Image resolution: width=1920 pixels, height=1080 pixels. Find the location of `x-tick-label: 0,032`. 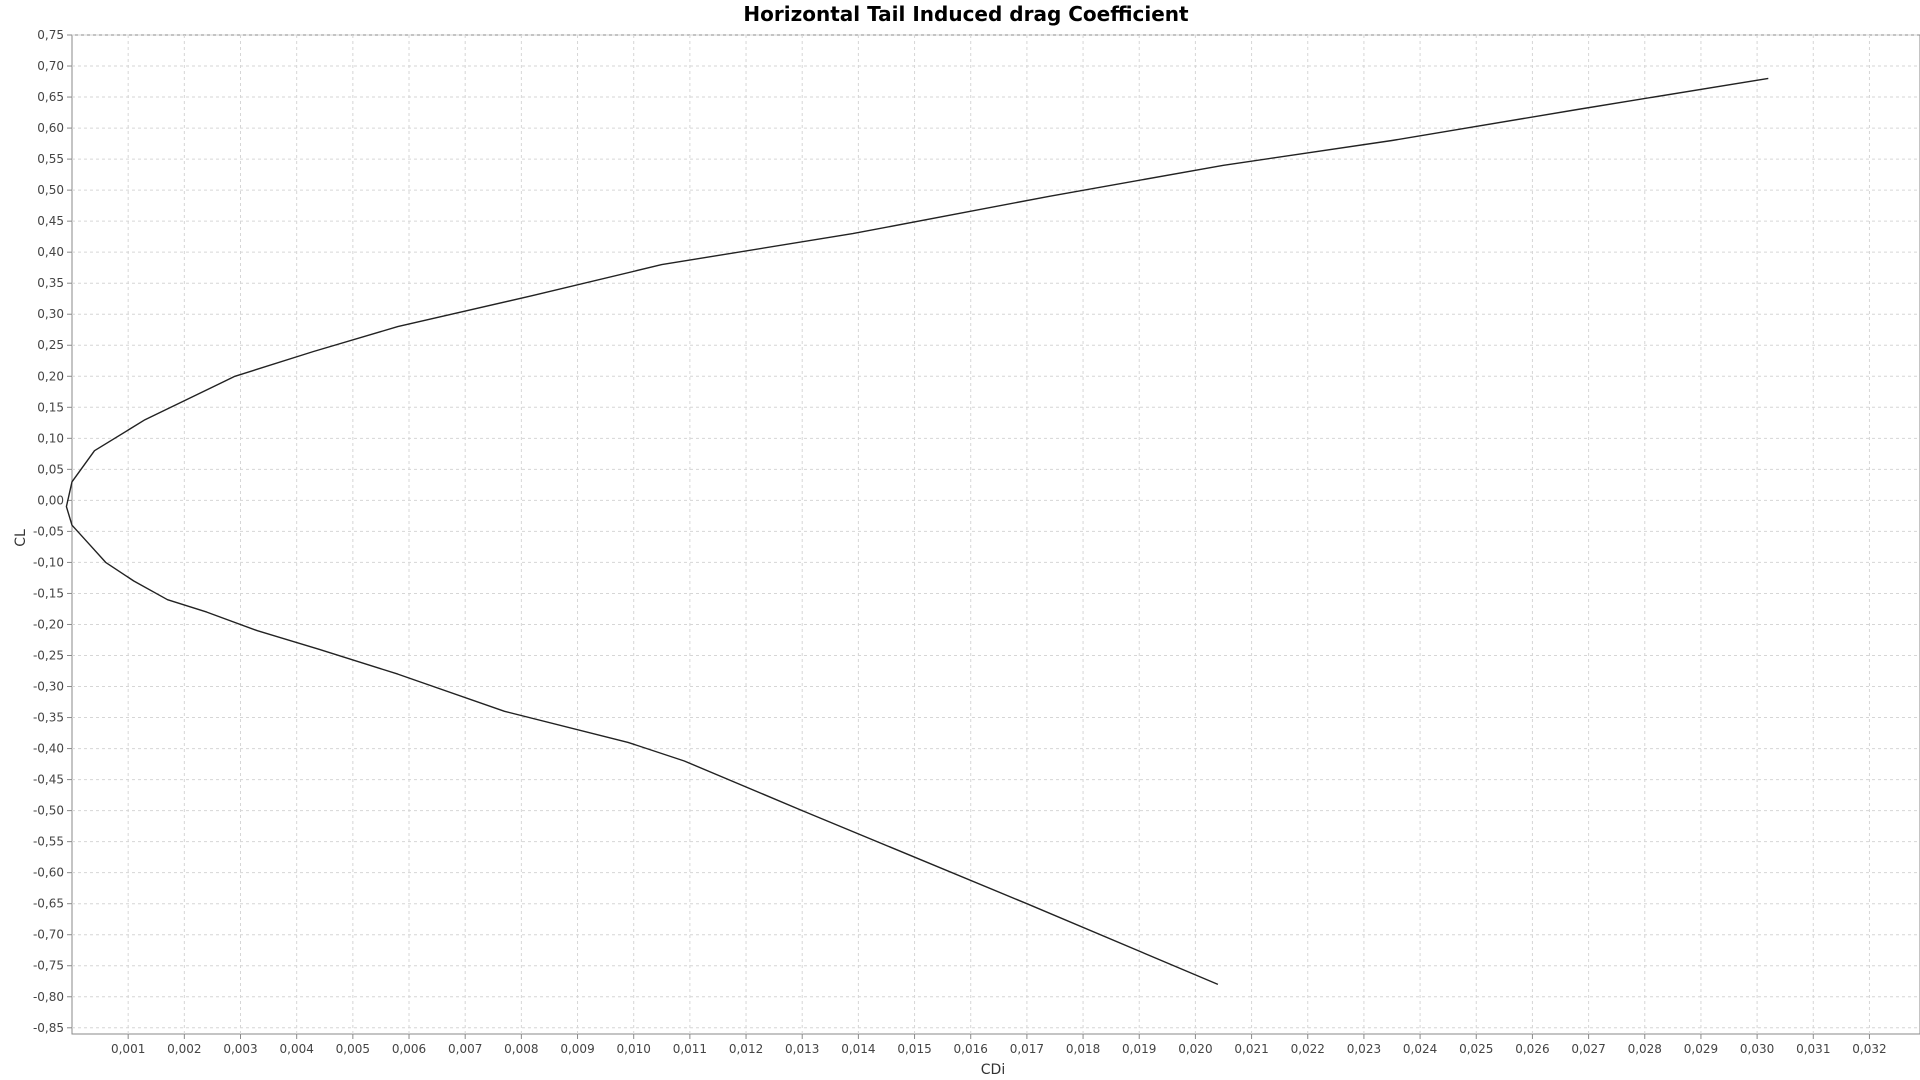

x-tick-label: 0,032 is located at coordinates (1869, 1049).